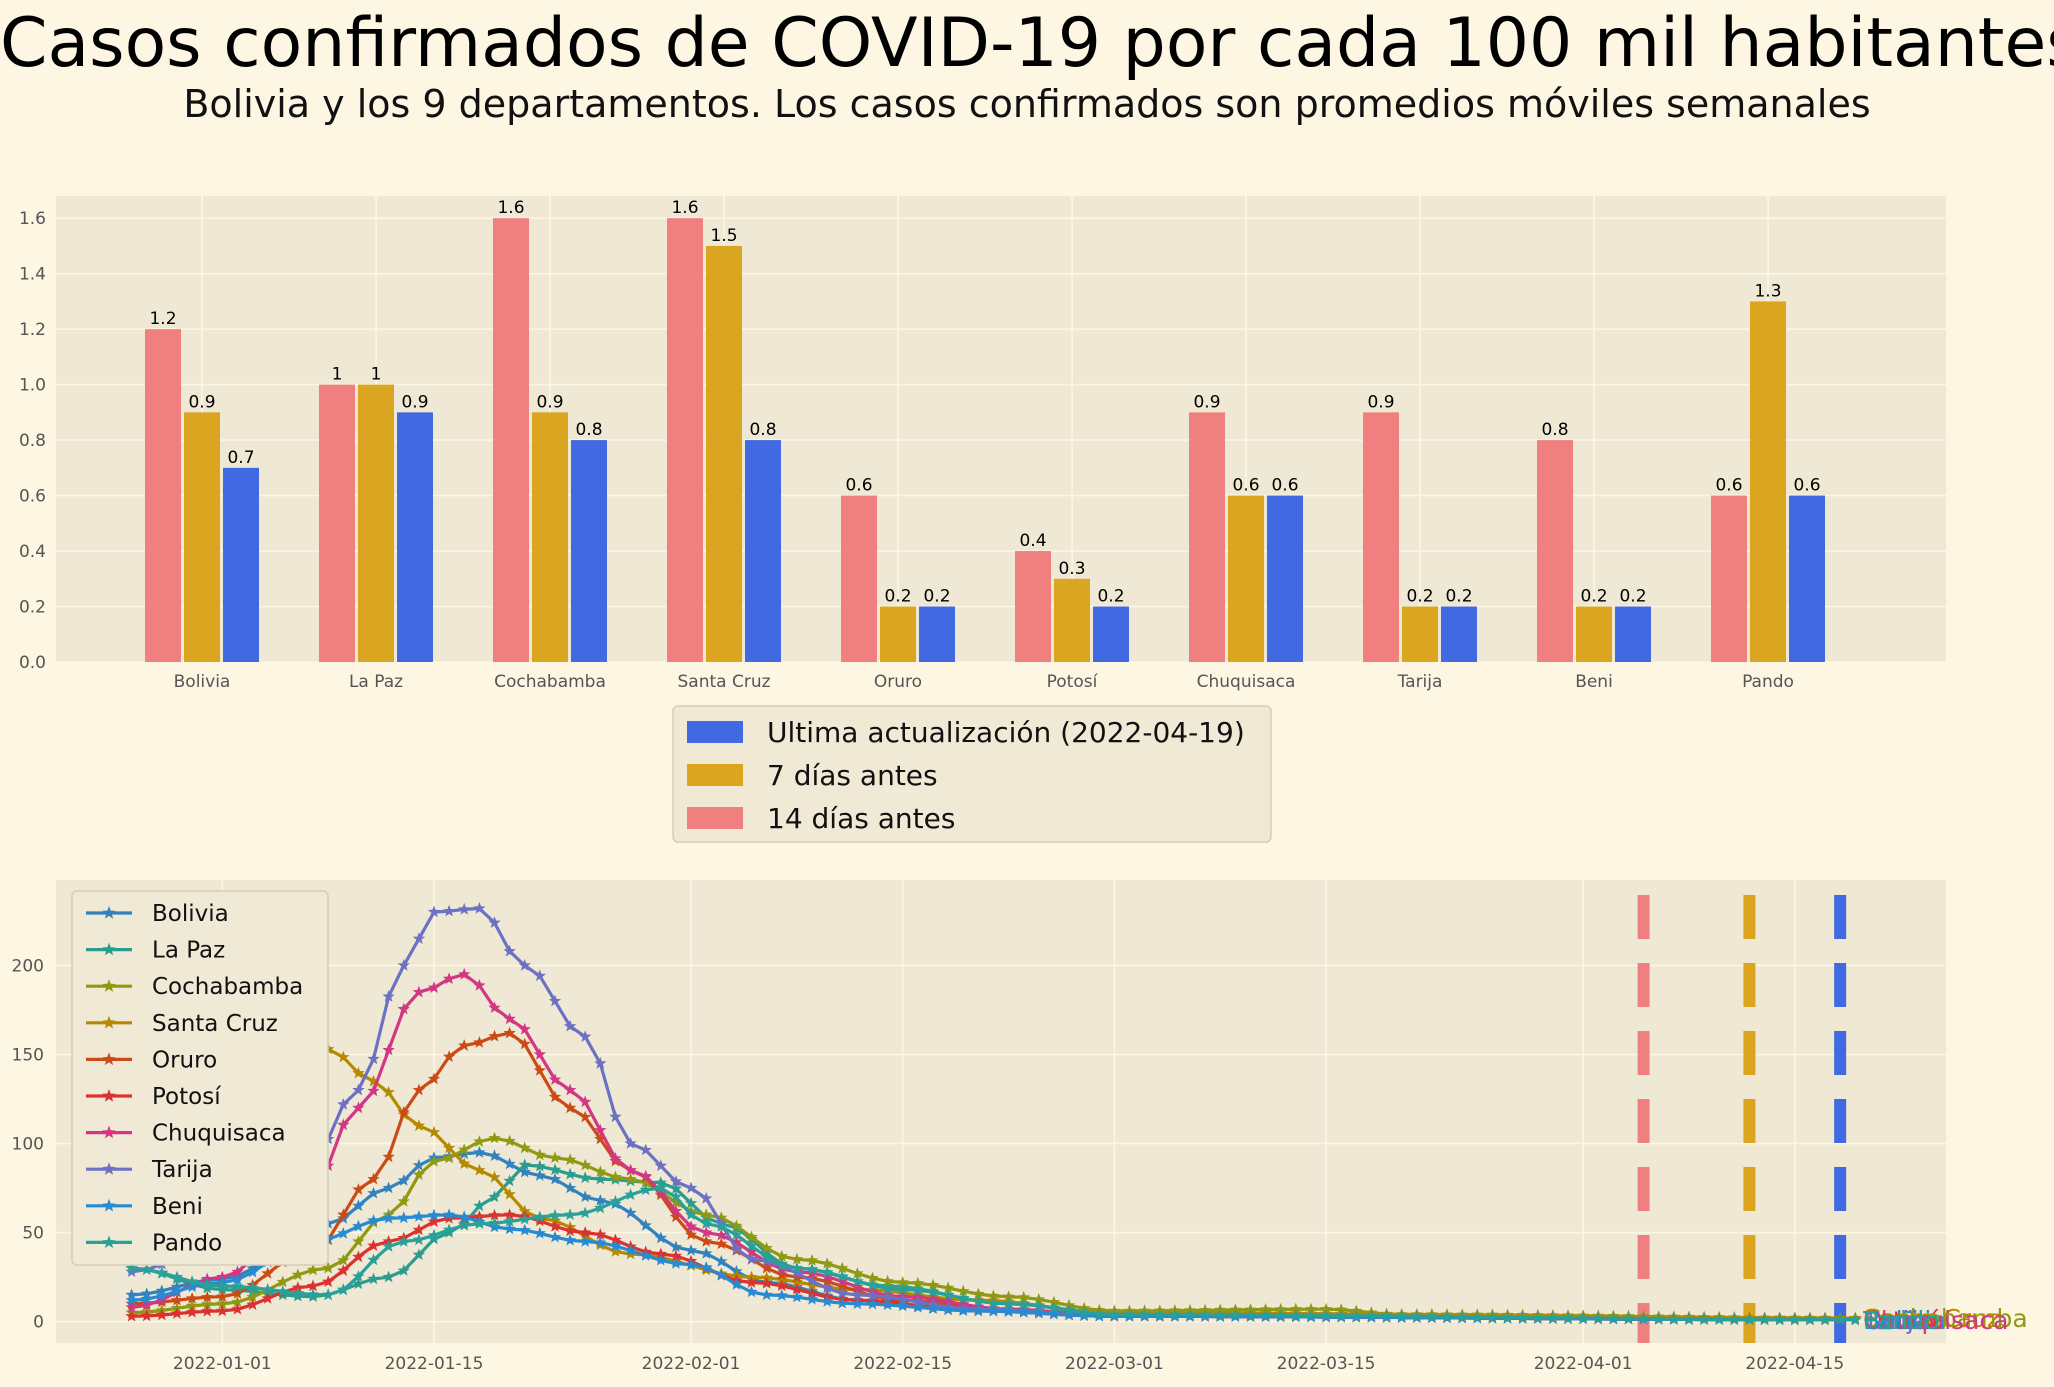 This screenshot has height=1387, width=2054. Describe the element at coordinates (1767, 291) in the screenshot. I see `bar-value-label: 1.3` at that location.